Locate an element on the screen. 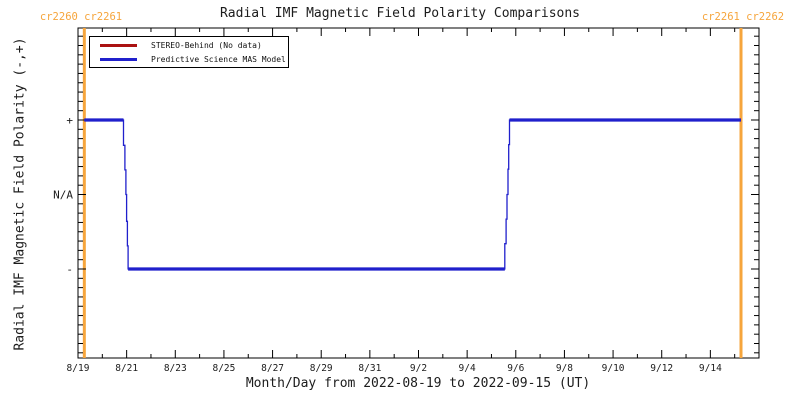 This screenshot has width=800, height=400. x-tick-label: 9/2 is located at coordinates (418, 368).